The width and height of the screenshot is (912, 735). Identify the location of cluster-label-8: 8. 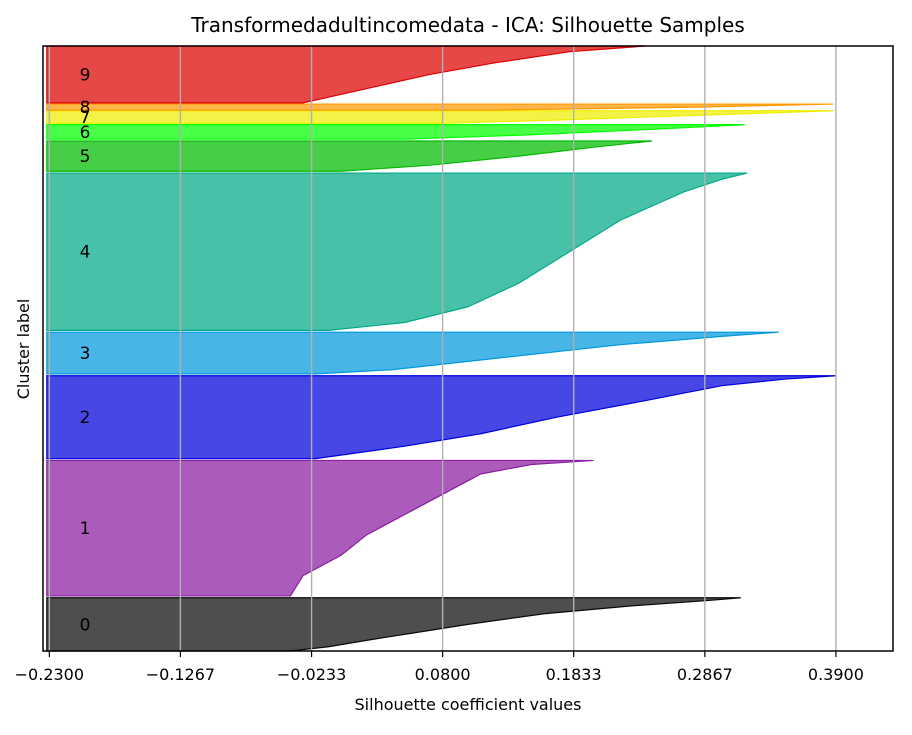
(85, 108).